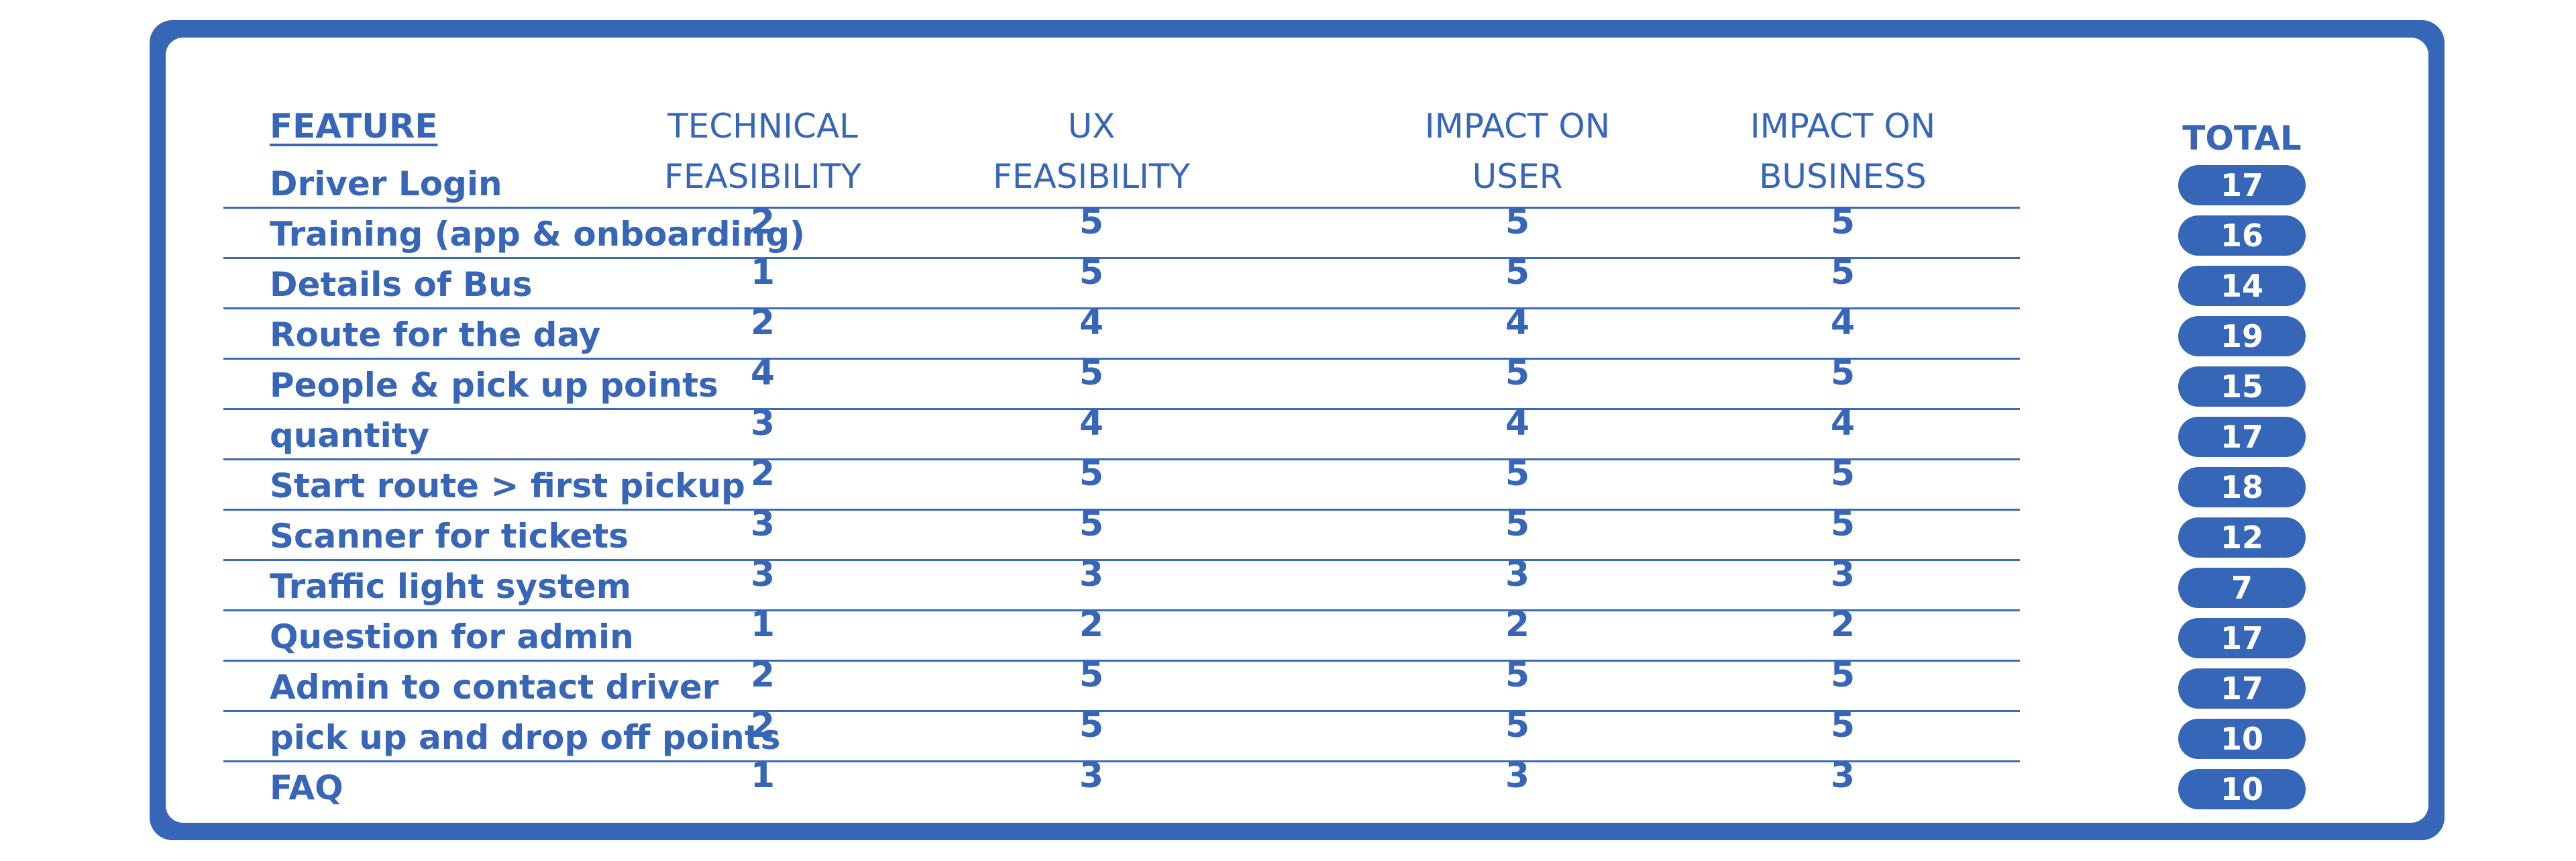  What do you see at coordinates (762, 373) in the screenshot?
I see `score-technical: 4` at bounding box center [762, 373].